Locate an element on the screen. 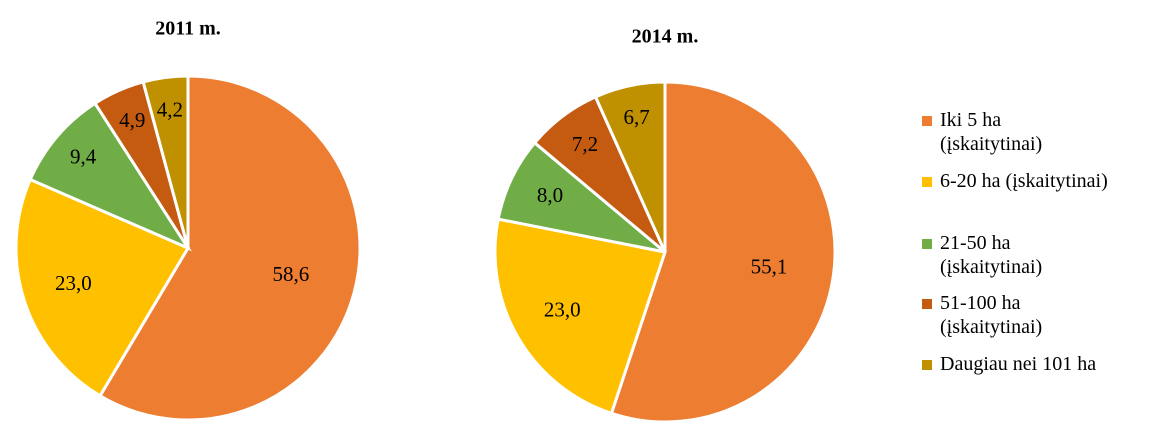 Image resolution: width=1165 pixels, height=427 pixels. legend-item: 51-100 ha (įskaitytinai) is located at coordinates (1009, 315).